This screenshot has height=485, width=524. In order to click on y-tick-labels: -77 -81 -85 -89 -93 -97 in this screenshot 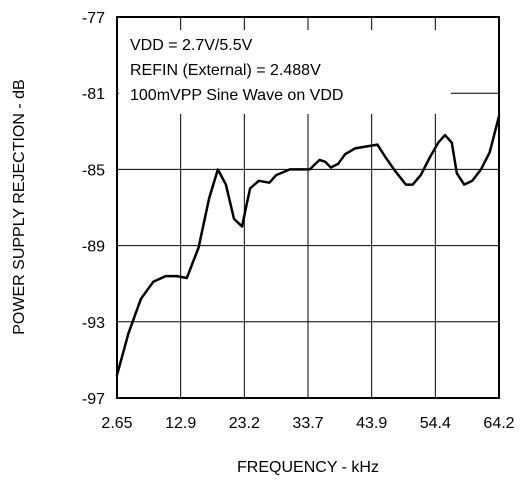, I will do `click(93, 209)`.